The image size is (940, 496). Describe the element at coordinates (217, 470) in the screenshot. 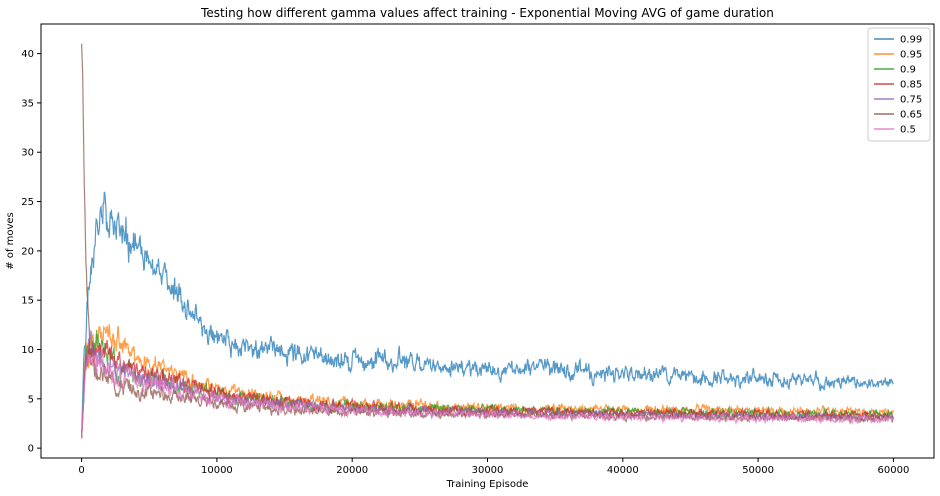

I see `x-tick-label: 10000` at that location.